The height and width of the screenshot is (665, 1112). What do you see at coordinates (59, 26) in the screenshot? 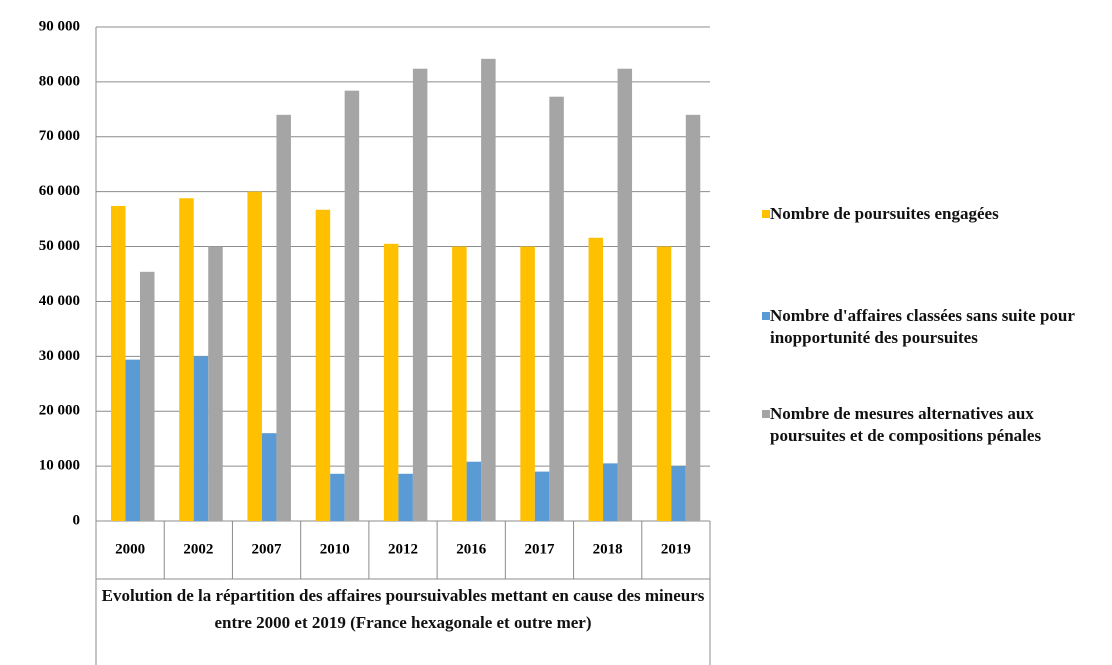
I see `y-tick-label: 90 000` at bounding box center [59, 26].